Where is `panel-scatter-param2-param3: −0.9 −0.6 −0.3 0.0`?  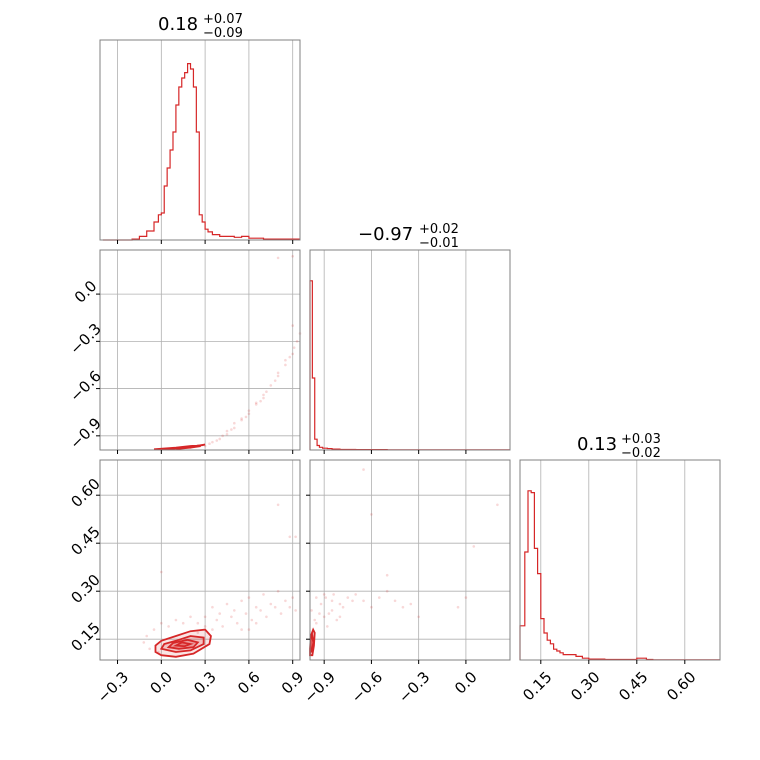 panel-scatter-param2-param3: −0.9 −0.6 −0.3 0.0 is located at coordinates (405, 583).